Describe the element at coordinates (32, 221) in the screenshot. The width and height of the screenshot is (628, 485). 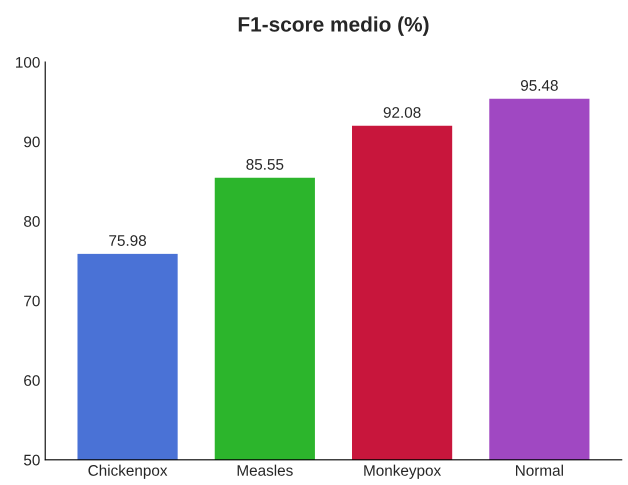
I see `y-tick-label: 80` at that location.